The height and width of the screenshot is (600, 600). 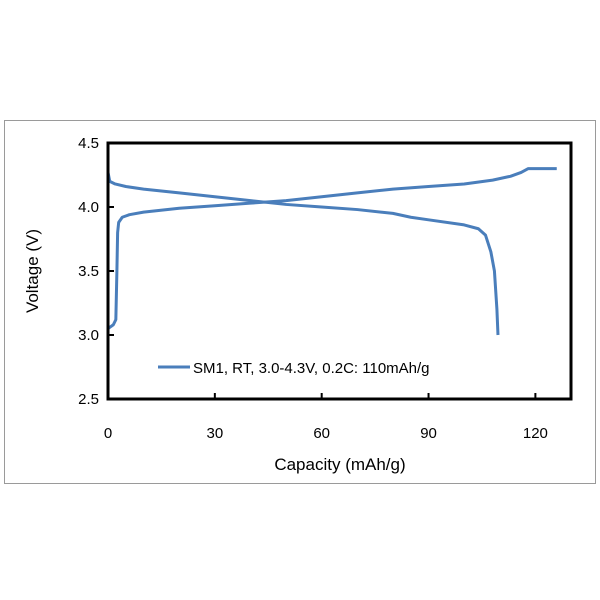 I want to click on y-tick-label: 3.5, so click(x=88, y=271).